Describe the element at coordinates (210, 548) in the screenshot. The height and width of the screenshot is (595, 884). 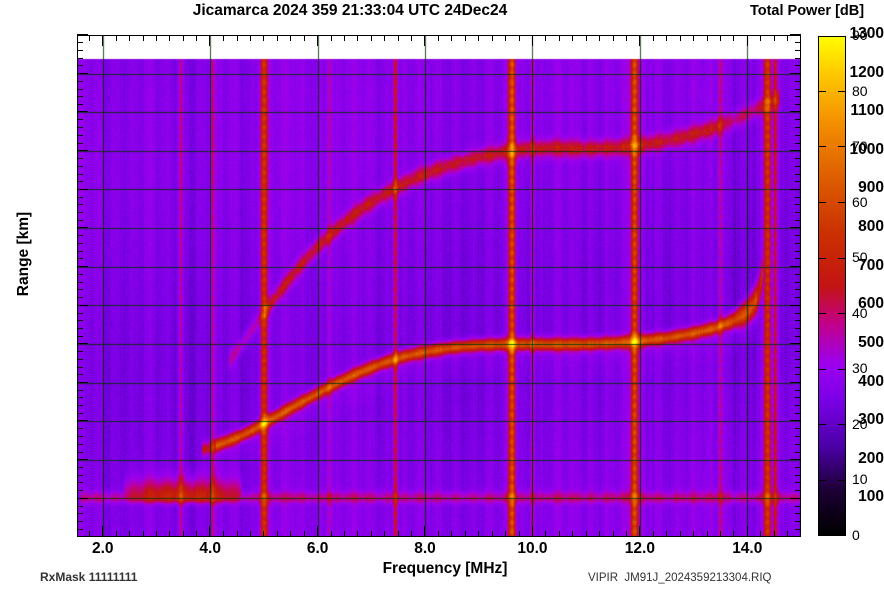
I see `x-tick-label: 4.0` at that location.